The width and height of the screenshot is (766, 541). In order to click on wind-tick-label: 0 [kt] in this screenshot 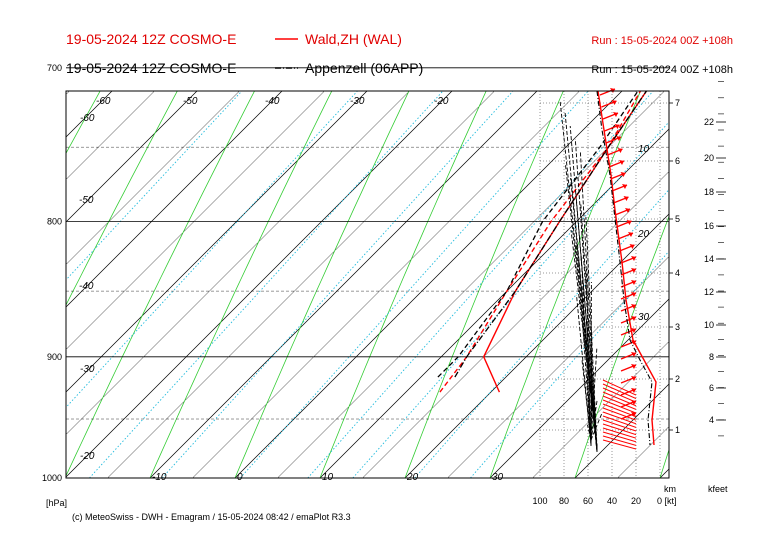, I will do `click(667, 501)`.